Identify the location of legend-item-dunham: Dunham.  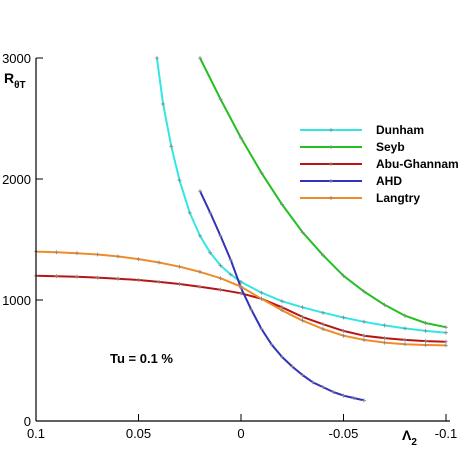
(362, 130).